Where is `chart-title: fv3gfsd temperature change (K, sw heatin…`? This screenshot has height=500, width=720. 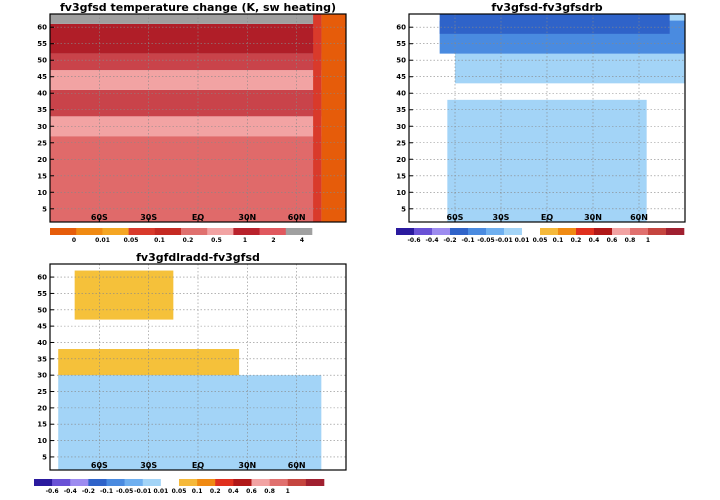 chart-title: fv3gfsd temperature change (K, sw heatin… is located at coordinates (198, 7).